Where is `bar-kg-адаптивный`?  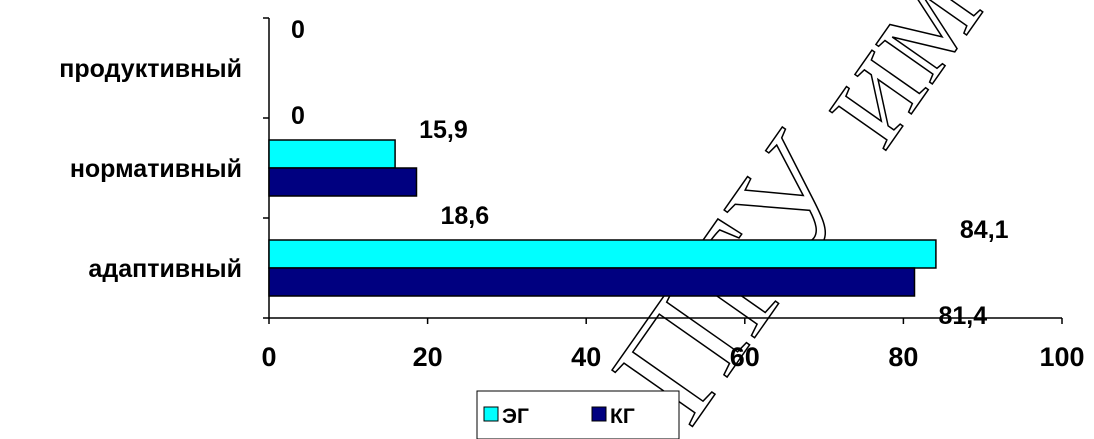 bar-kg-адаптивный is located at coordinates (592, 282).